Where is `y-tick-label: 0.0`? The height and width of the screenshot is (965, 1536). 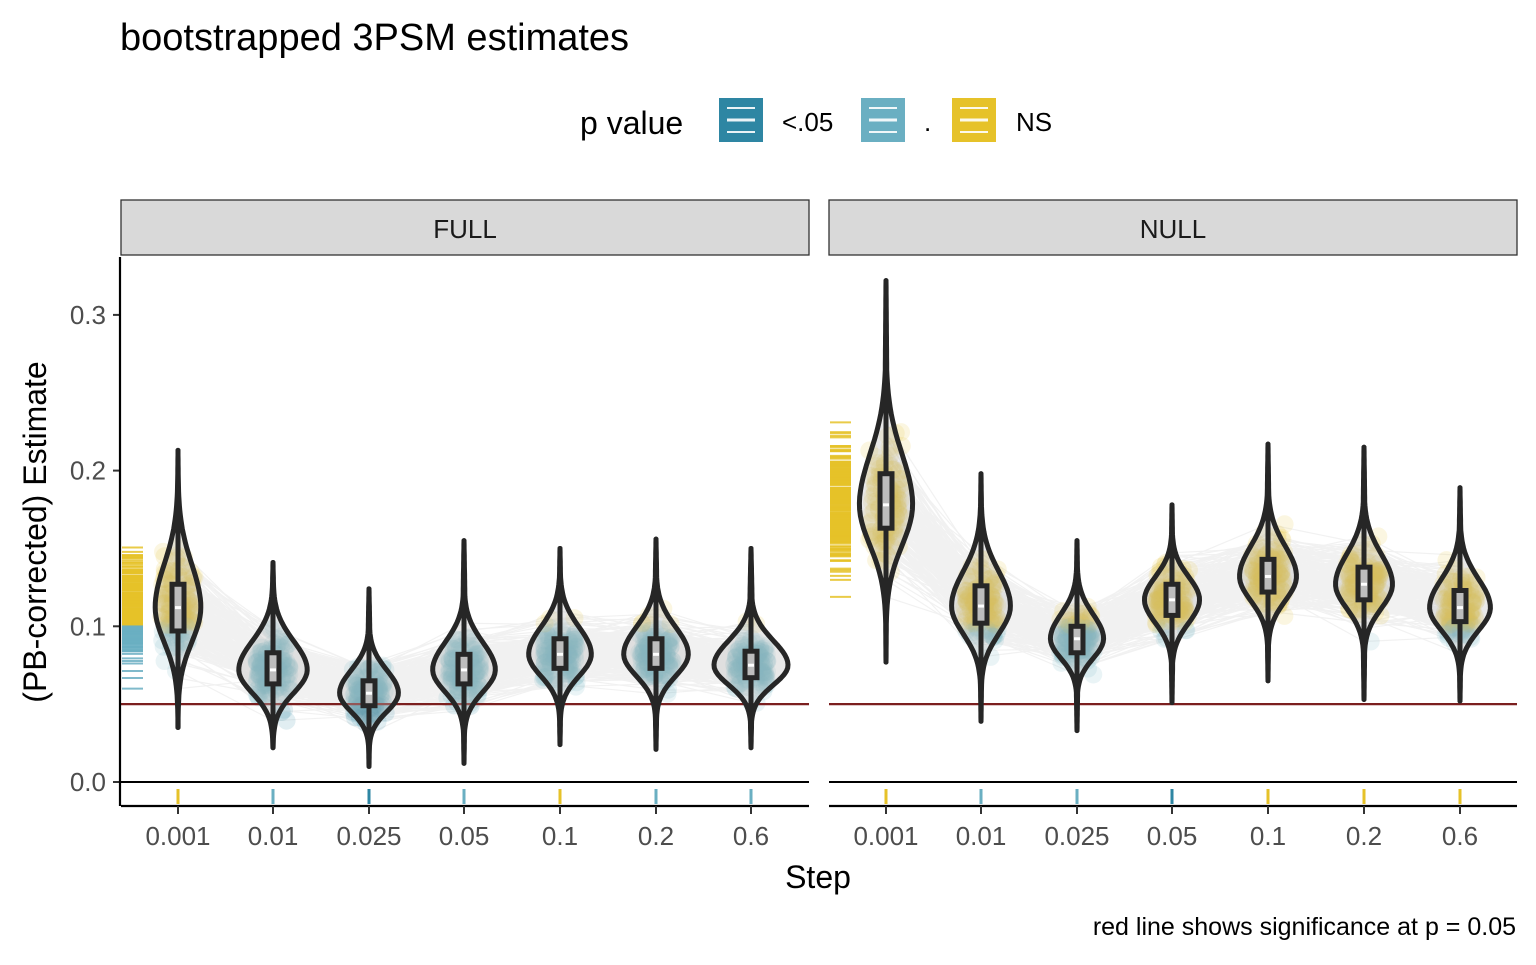
y-tick-label: 0.0 is located at coordinates (88, 782).